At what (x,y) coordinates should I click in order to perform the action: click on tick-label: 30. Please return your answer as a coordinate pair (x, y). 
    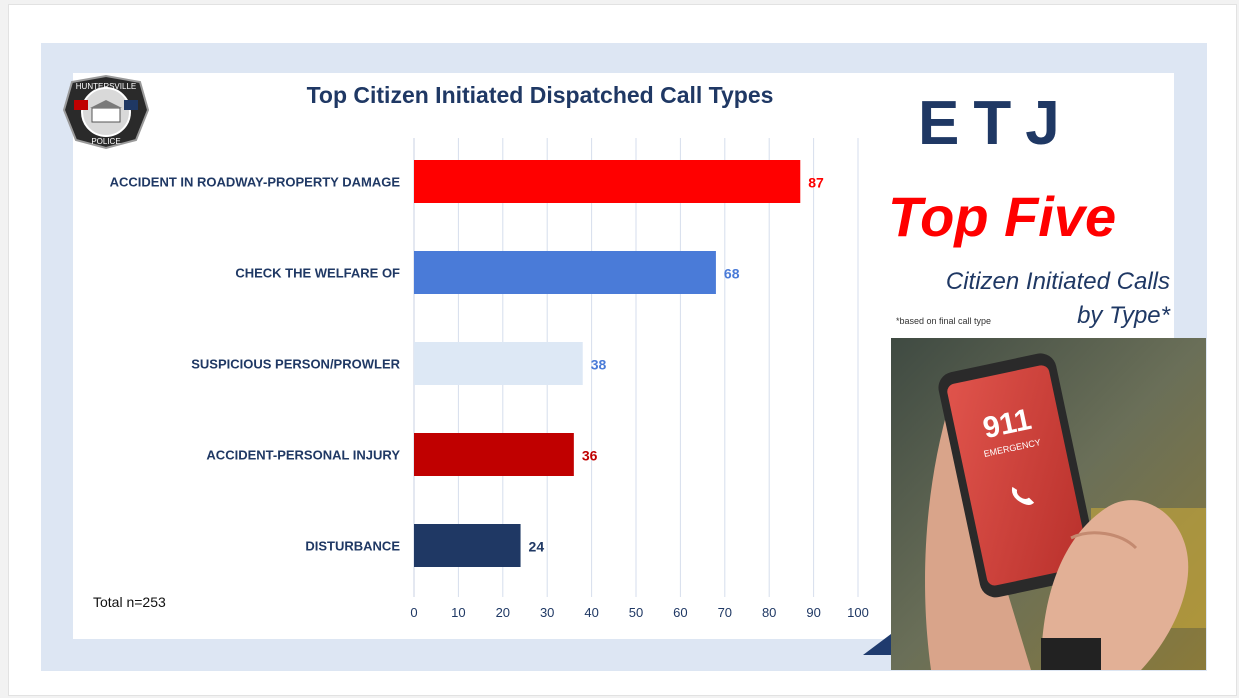
    Looking at the image, I should click on (547, 612).